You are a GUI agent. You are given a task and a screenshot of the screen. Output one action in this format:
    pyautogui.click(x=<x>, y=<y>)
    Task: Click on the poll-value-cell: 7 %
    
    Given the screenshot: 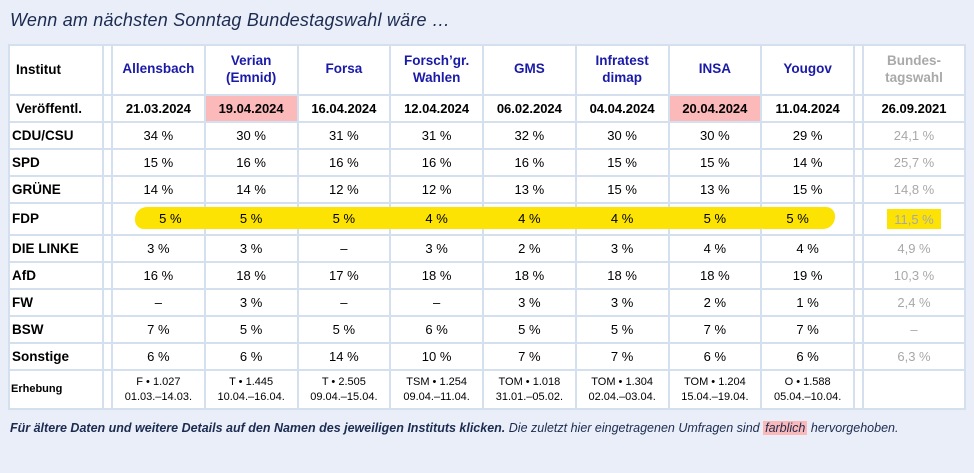 What is the action you would take?
    pyautogui.click(x=715, y=329)
    